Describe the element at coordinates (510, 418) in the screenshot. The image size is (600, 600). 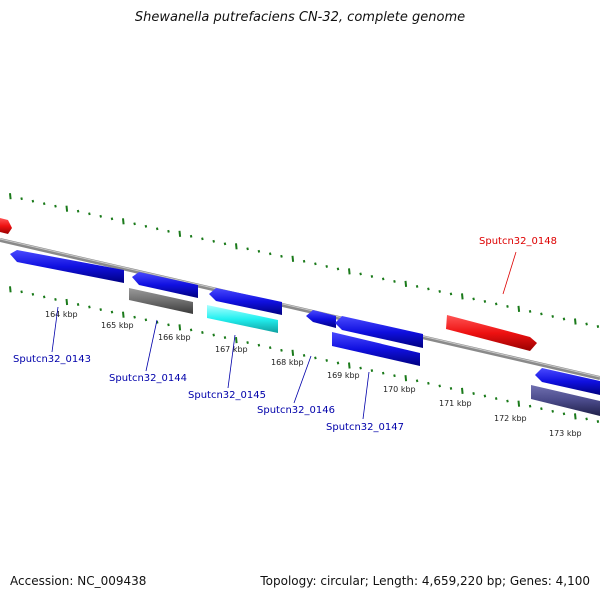
I see `kbp-label: 172 kbp` at that location.